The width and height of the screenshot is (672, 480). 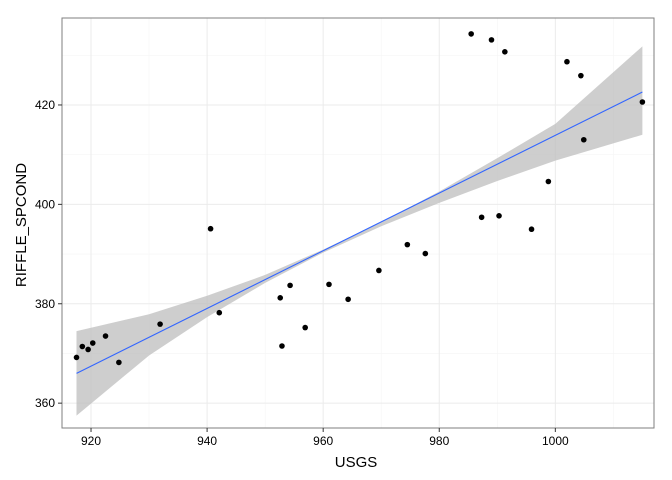 What do you see at coordinates (45, 403) in the screenshot?
I see `y-tick-label: 360` at bounding box center [45, 403].